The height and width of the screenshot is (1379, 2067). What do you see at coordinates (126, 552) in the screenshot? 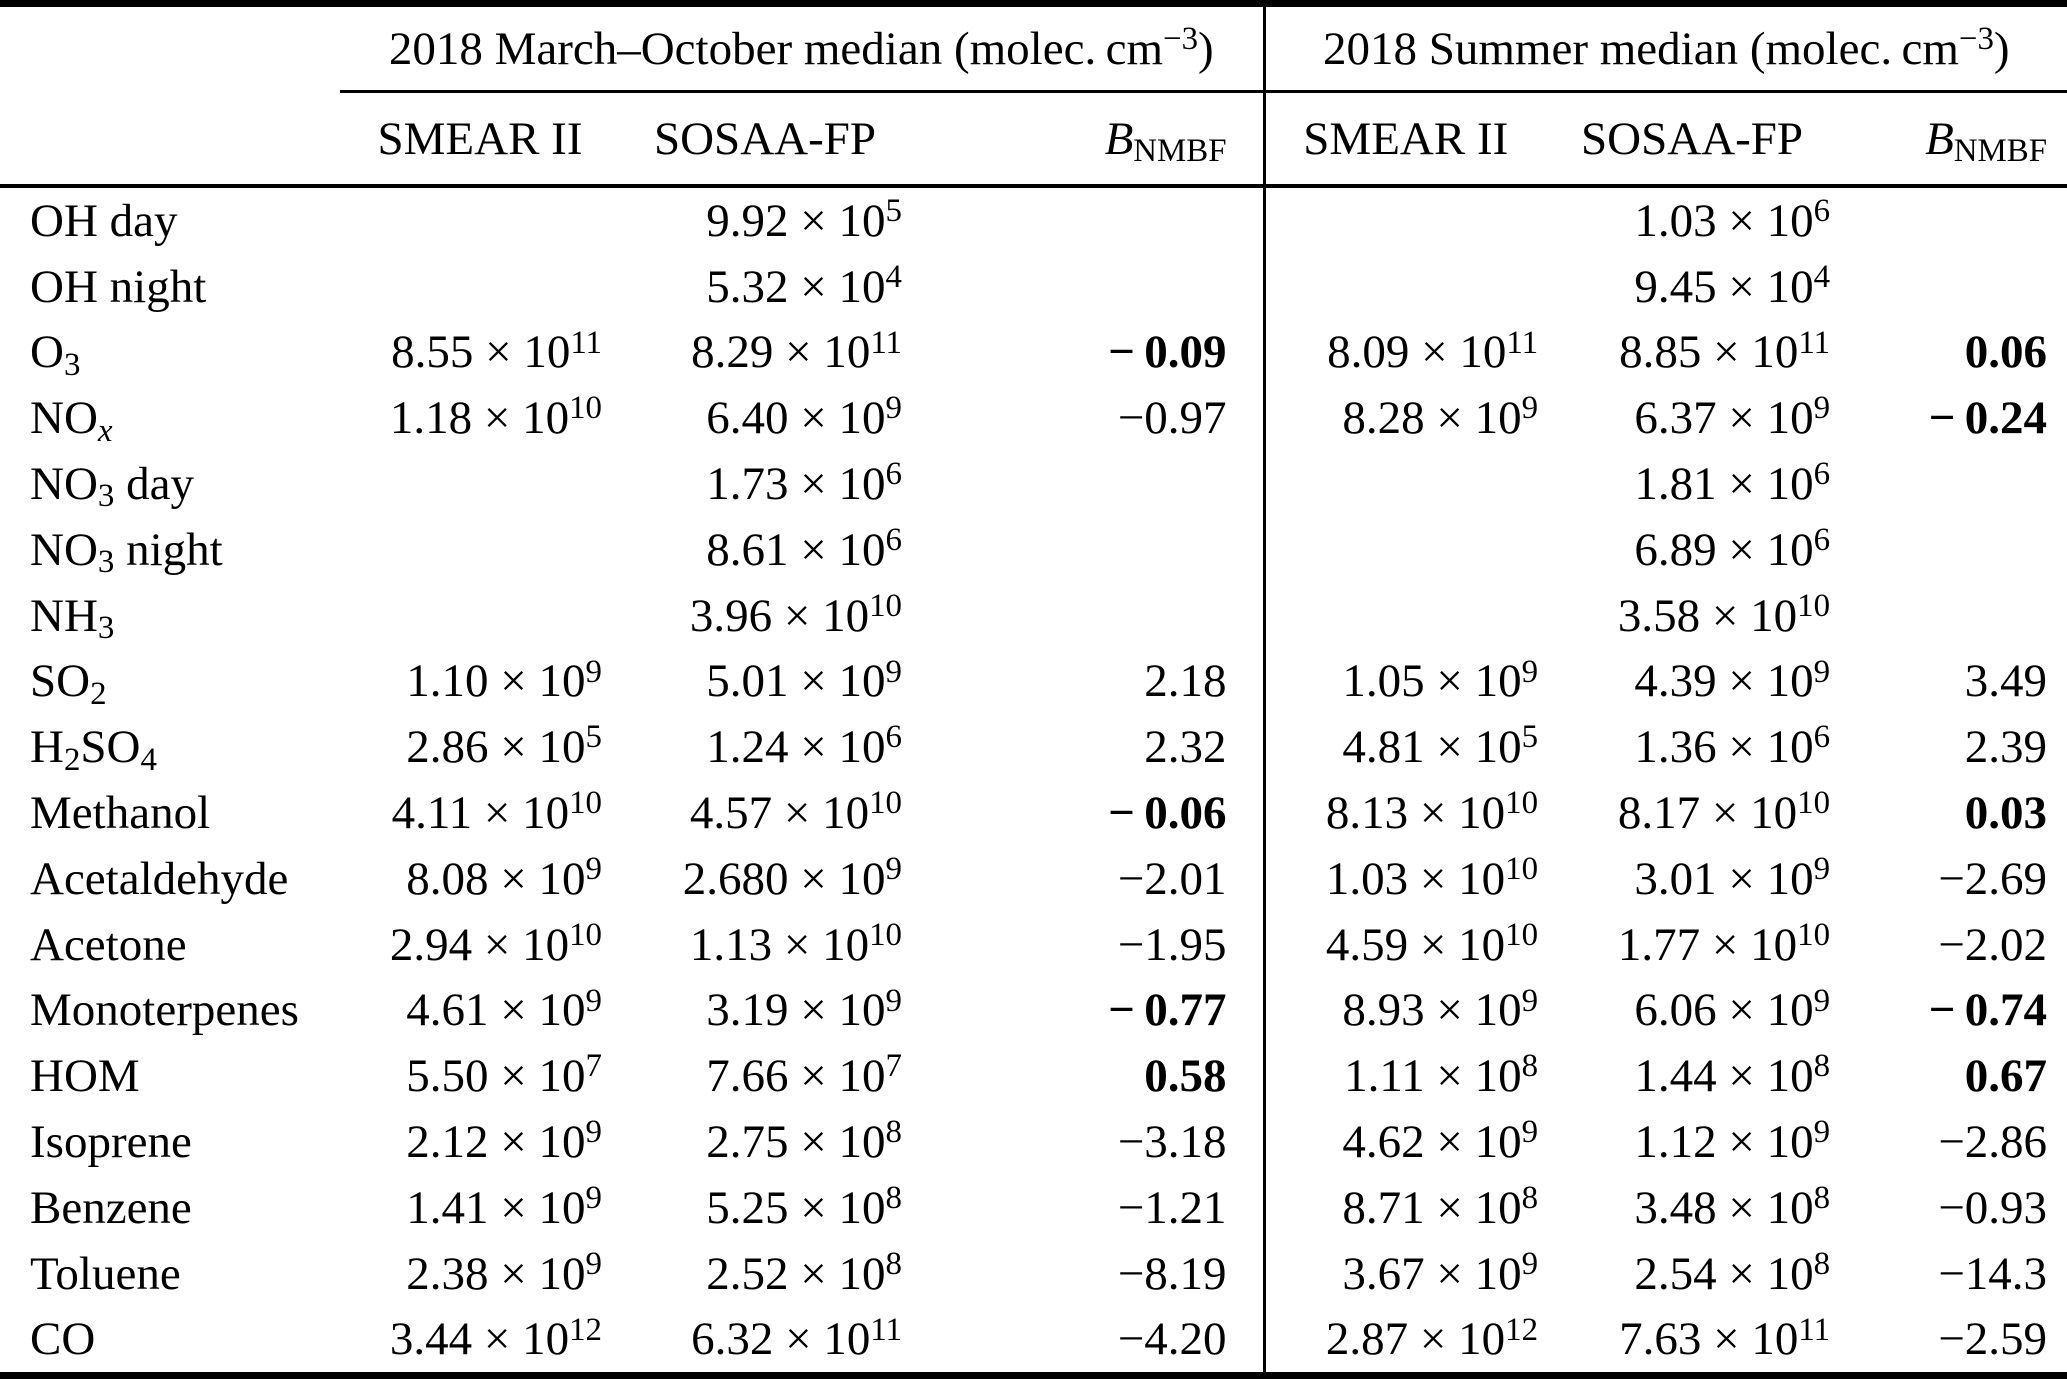
I see `row-label: NO3 night` at bounding box center [126, 552].